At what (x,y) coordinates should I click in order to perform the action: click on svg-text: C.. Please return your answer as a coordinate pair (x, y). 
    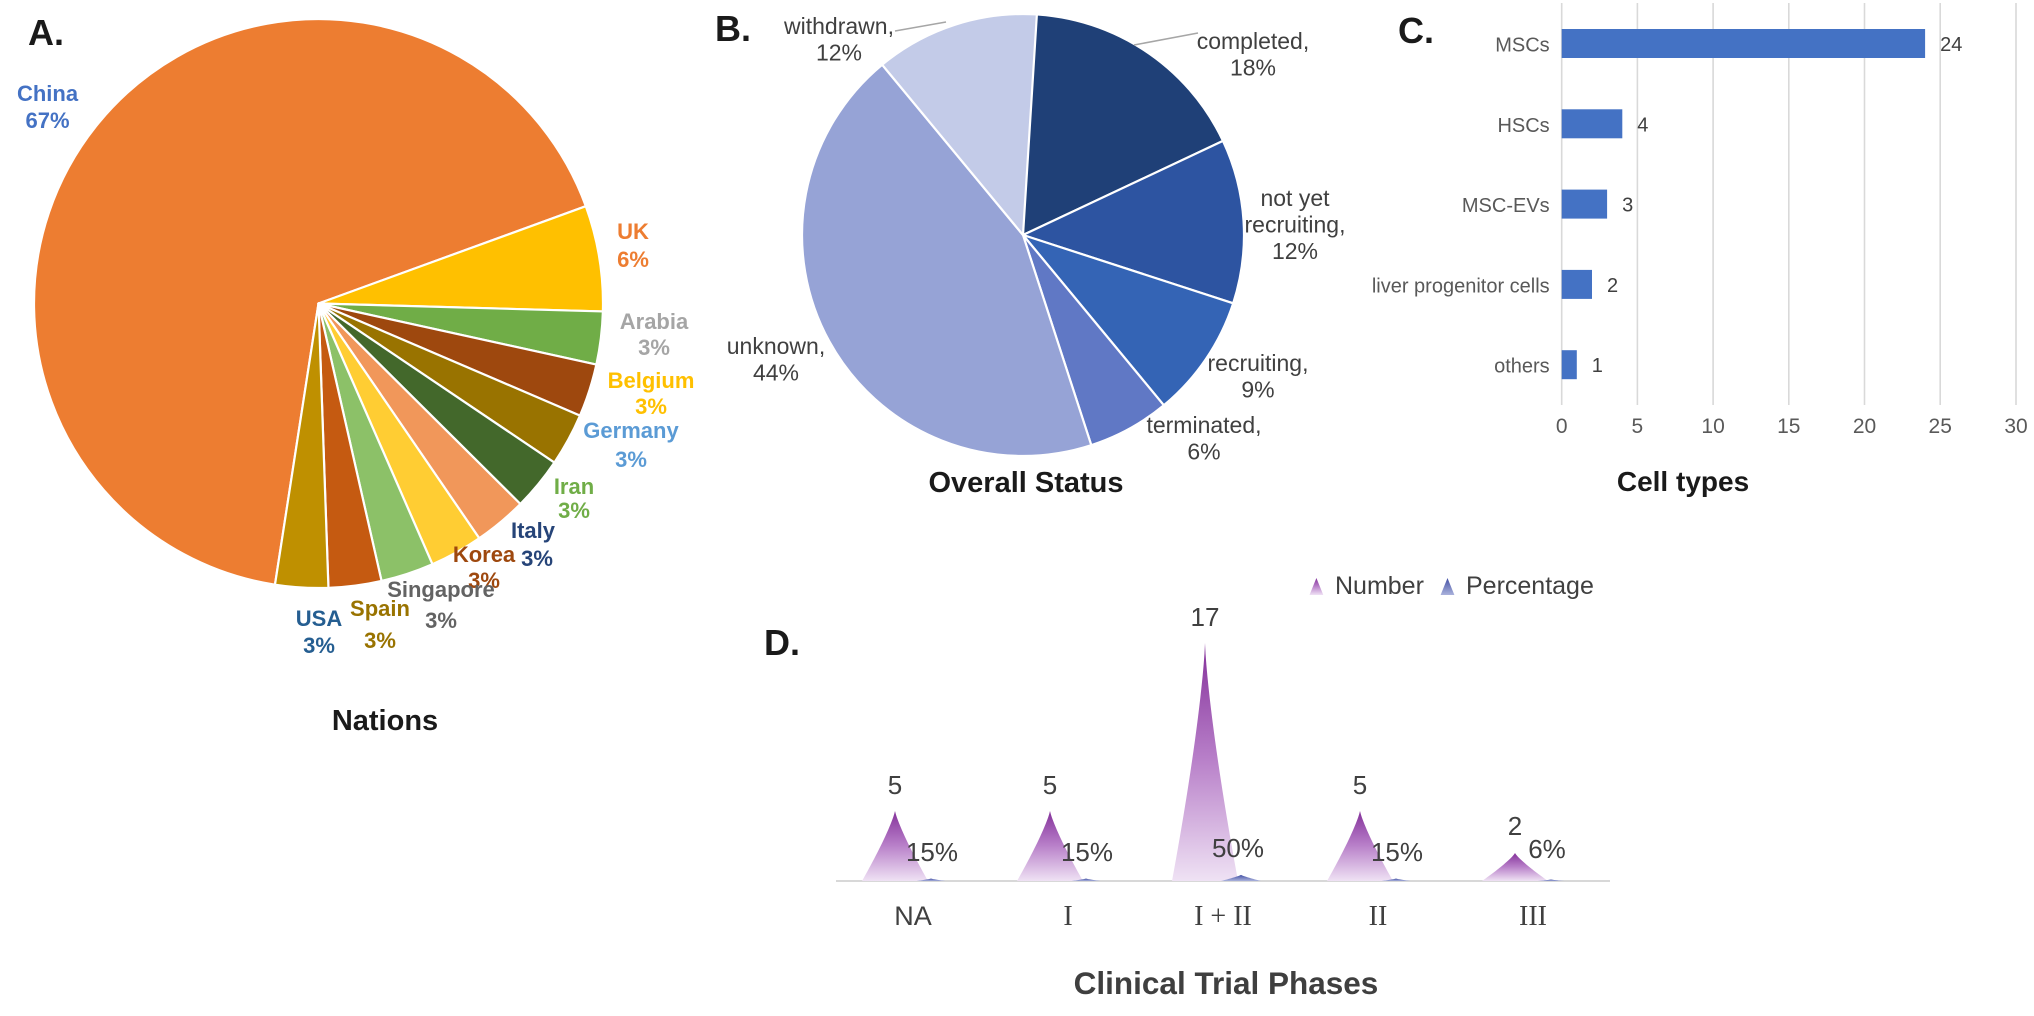
    Looking at the image, I should click on (1416, 30).